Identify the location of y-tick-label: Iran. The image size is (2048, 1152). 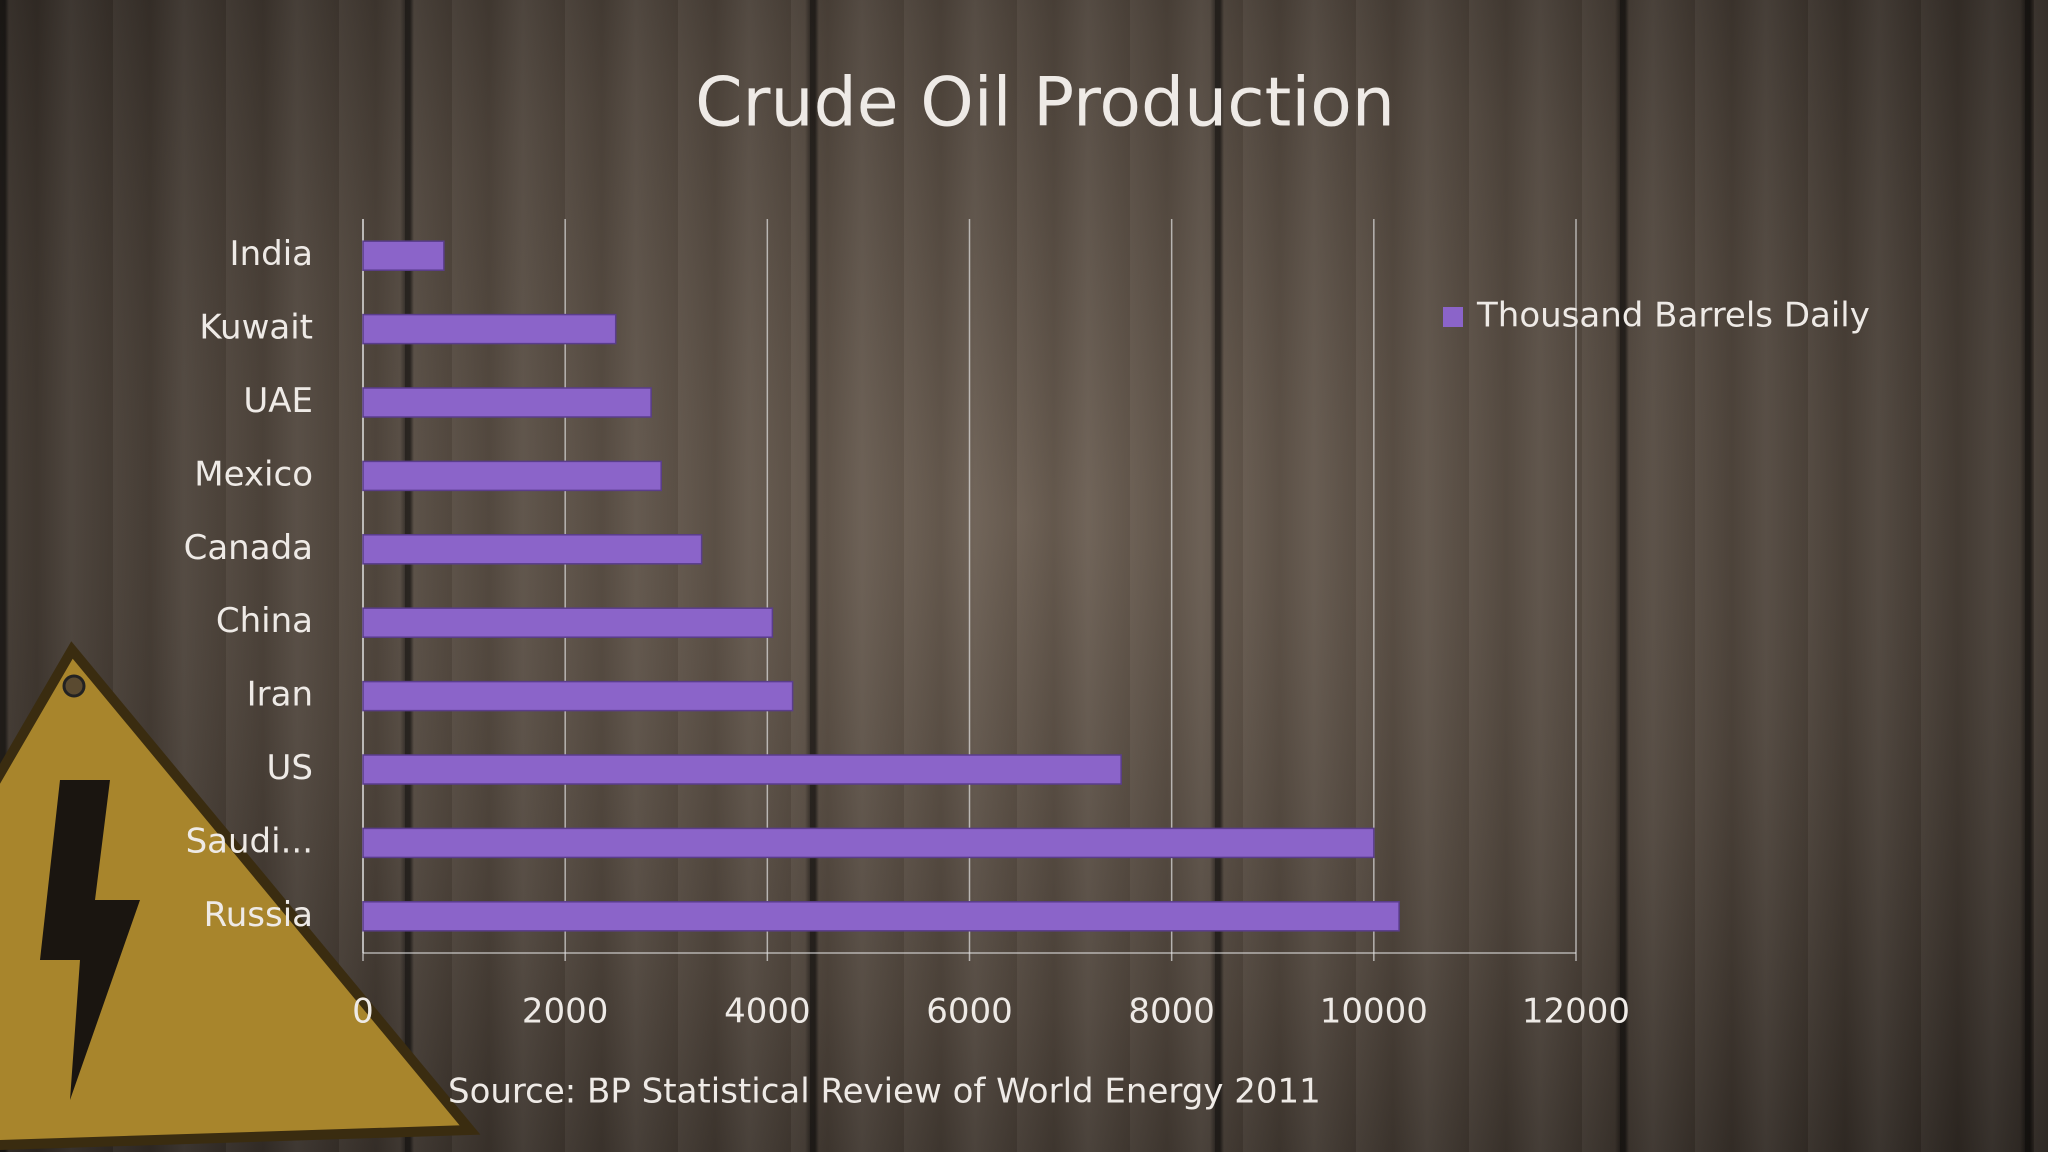
(280, 695).